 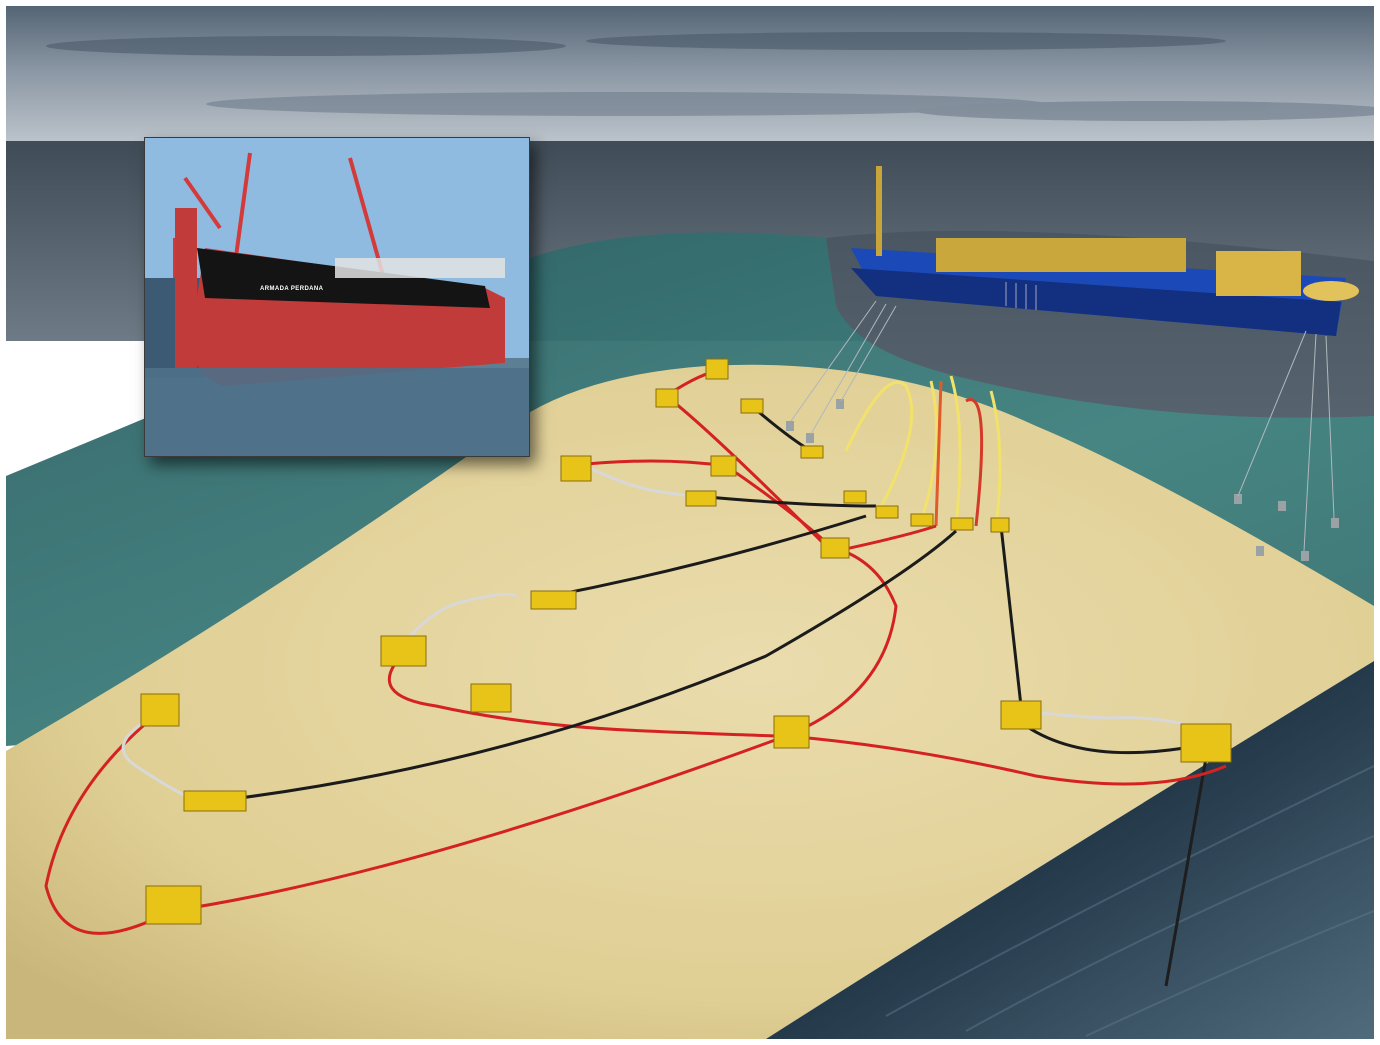 What do you see at coordinates (710, 76) in the screenshot?
I see `clouds` at bounding box center [710, 76].